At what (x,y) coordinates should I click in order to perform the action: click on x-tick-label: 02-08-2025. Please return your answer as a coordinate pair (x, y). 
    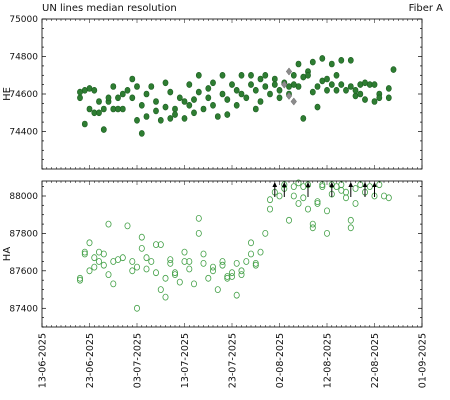
    Looking at the image, I should click on (280, 360).